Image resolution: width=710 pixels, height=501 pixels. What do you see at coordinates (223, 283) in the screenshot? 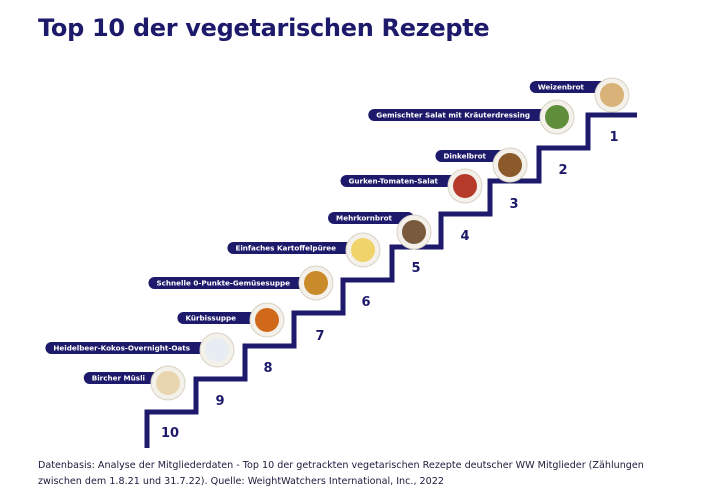
I see `item-label: Schnelle 0-Punkte-Gemüsesuppe` at bounding box center [223, 283].